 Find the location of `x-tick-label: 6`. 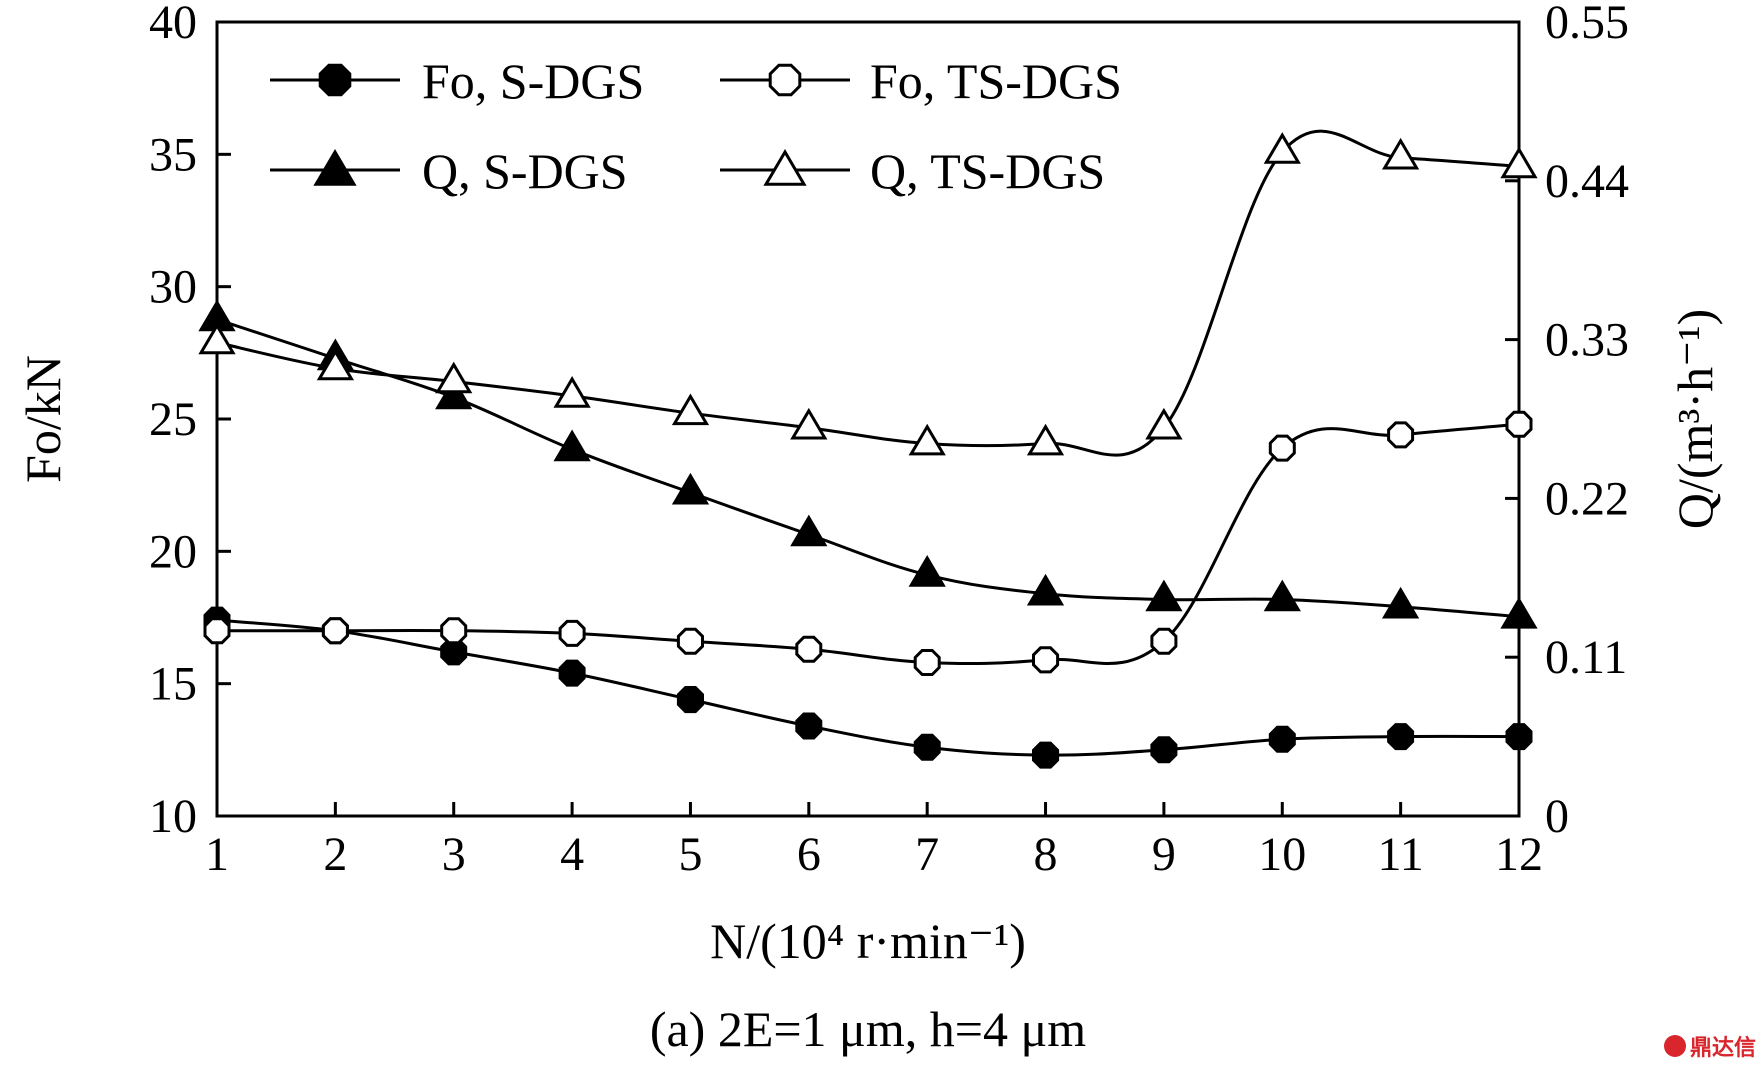

x-tick-label: 6 is located at coordinates (809, 854).